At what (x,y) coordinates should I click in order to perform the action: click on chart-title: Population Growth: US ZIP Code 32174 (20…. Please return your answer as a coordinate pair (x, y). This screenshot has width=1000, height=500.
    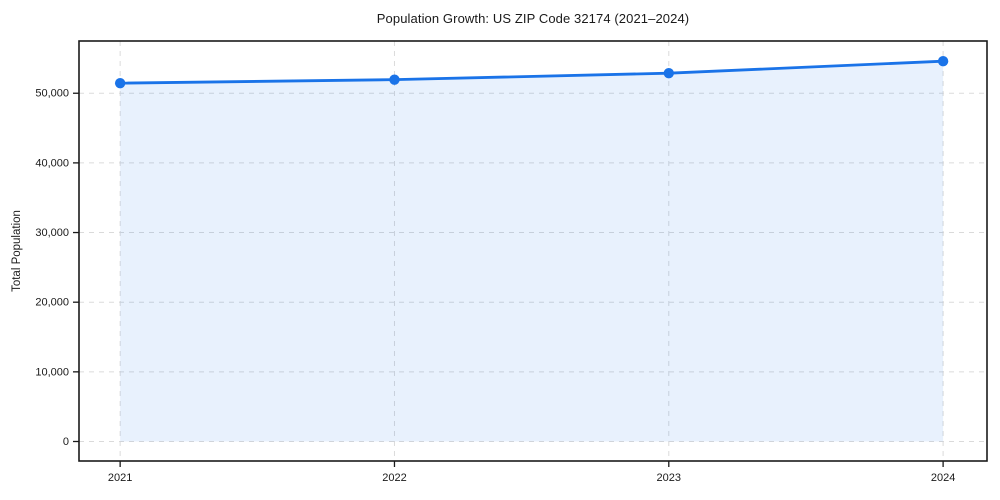
    Looking at the image, I should click on (533, 18).